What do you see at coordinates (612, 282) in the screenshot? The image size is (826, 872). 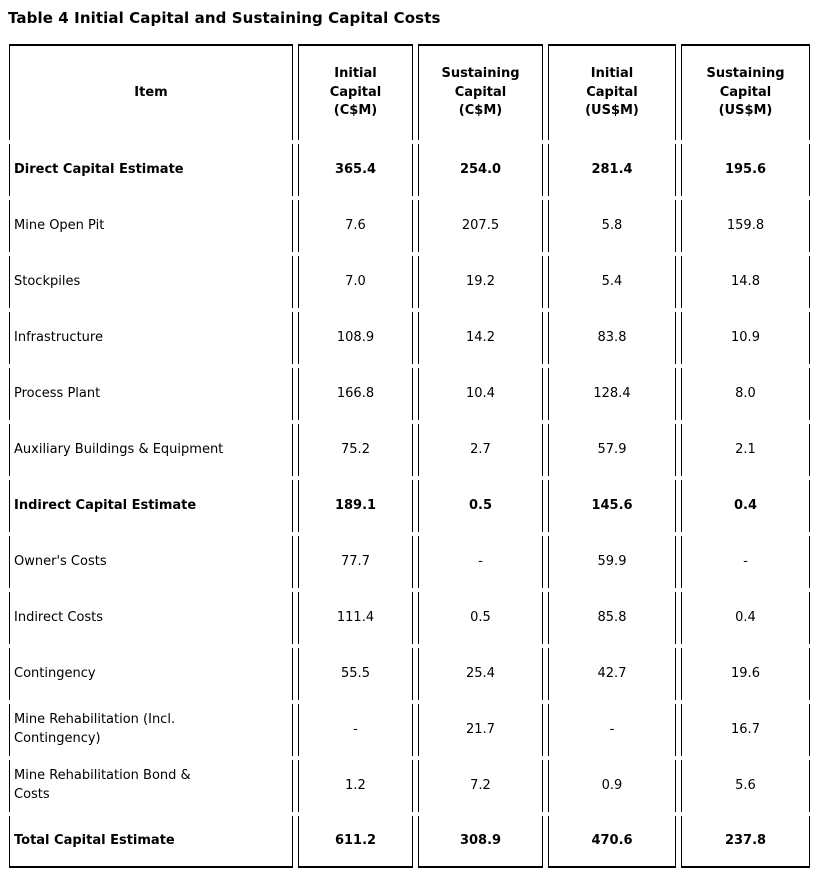 I see `value-cell: 5.4` at bounding box center [612, 282].